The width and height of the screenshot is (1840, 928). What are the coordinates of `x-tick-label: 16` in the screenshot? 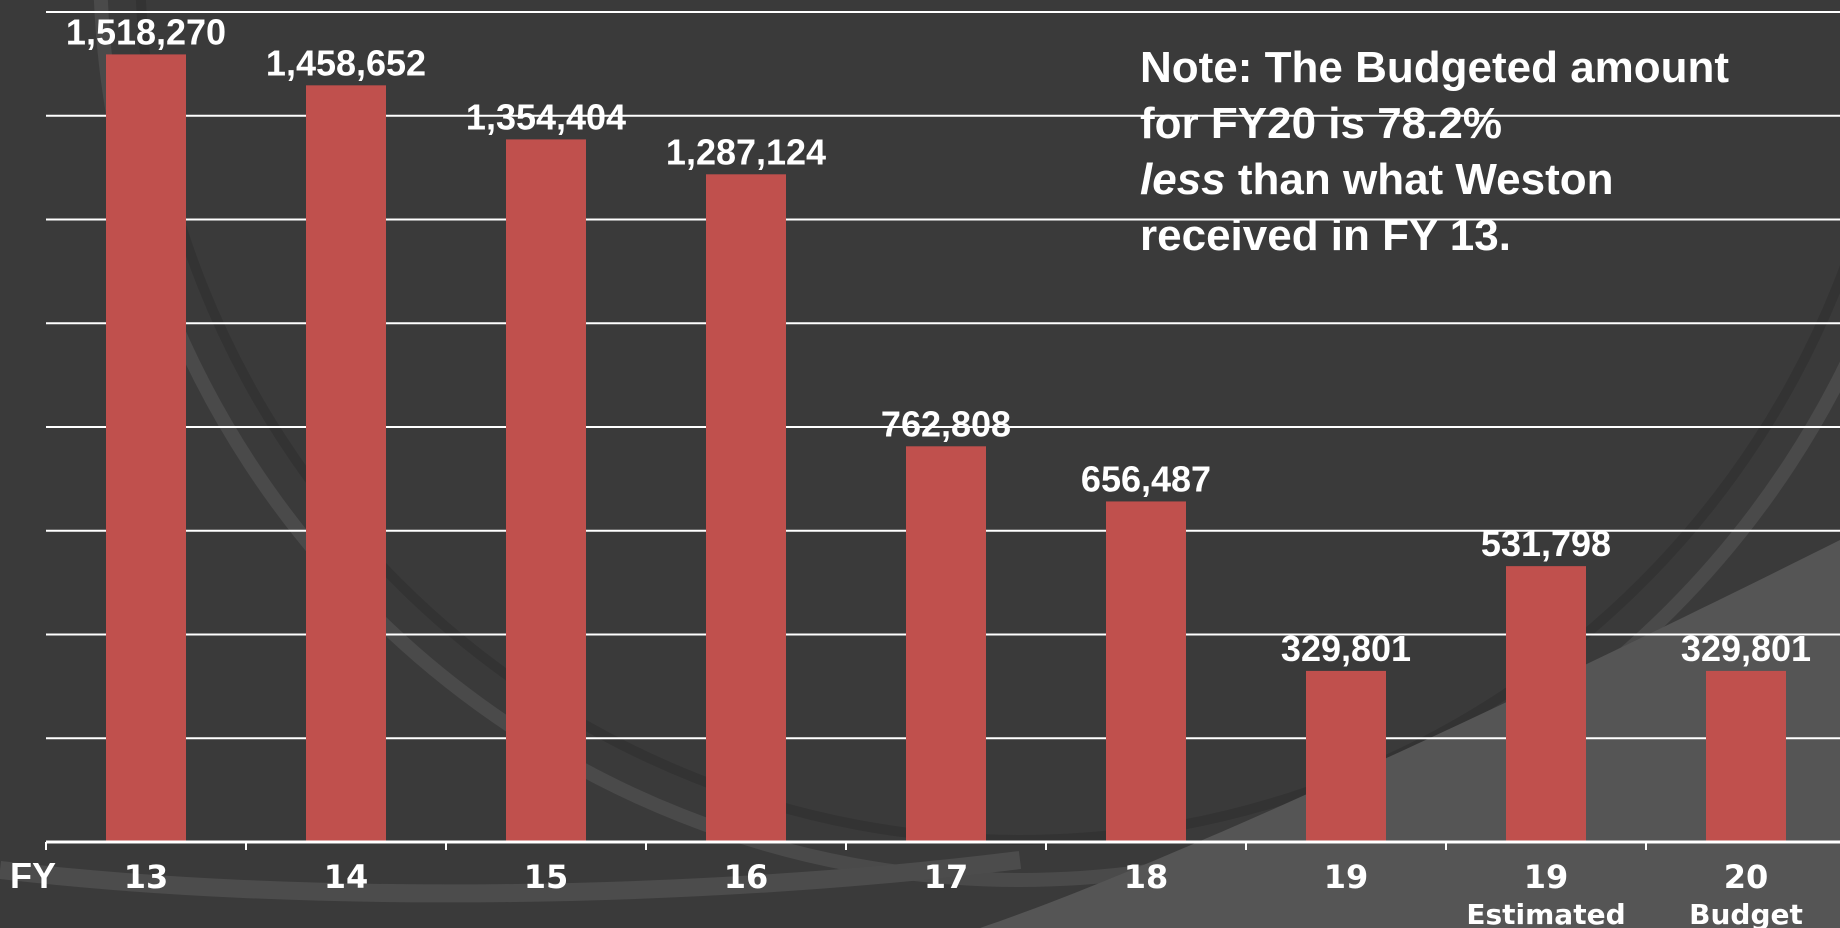 It's located at (746, 877).